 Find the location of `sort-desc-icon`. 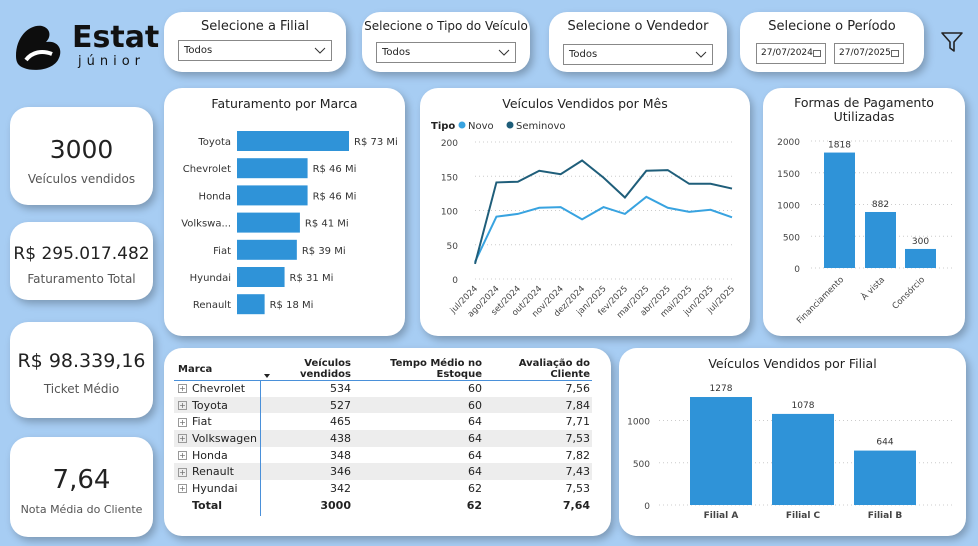

sort-desc-icon is located at coordinates (267, 376).